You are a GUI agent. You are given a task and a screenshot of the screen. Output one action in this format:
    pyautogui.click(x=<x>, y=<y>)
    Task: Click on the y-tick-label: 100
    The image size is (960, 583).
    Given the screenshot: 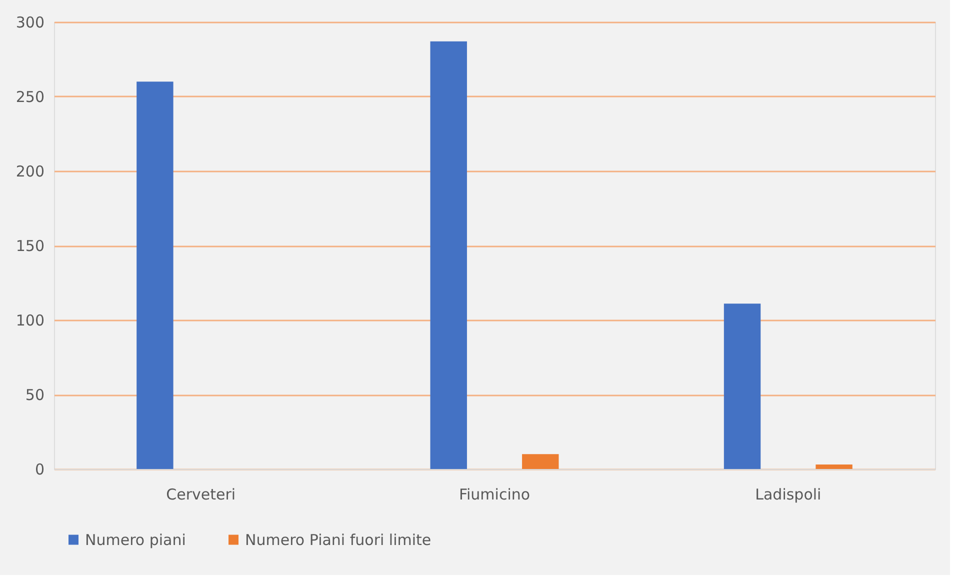 What is the action you would take?
    pyautogui.click(x=30, y=321)
    